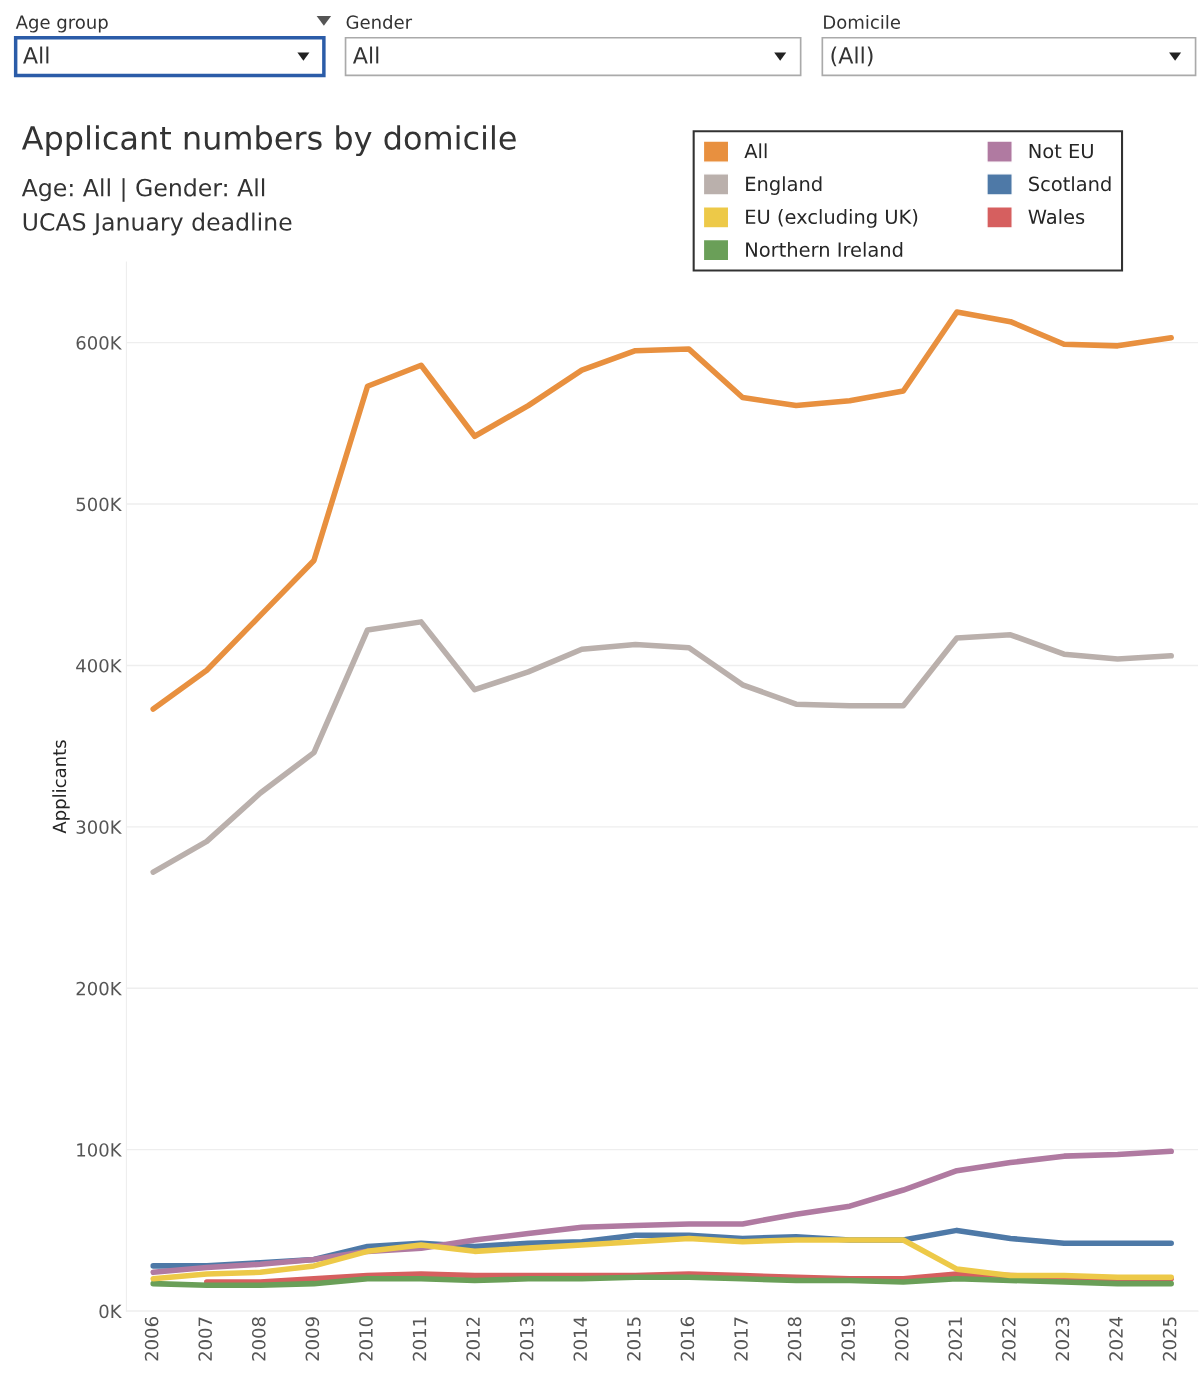 This screenshot has height=1397, width=1204. I want to click on y-tick-label: 500K, so click(99, 504).